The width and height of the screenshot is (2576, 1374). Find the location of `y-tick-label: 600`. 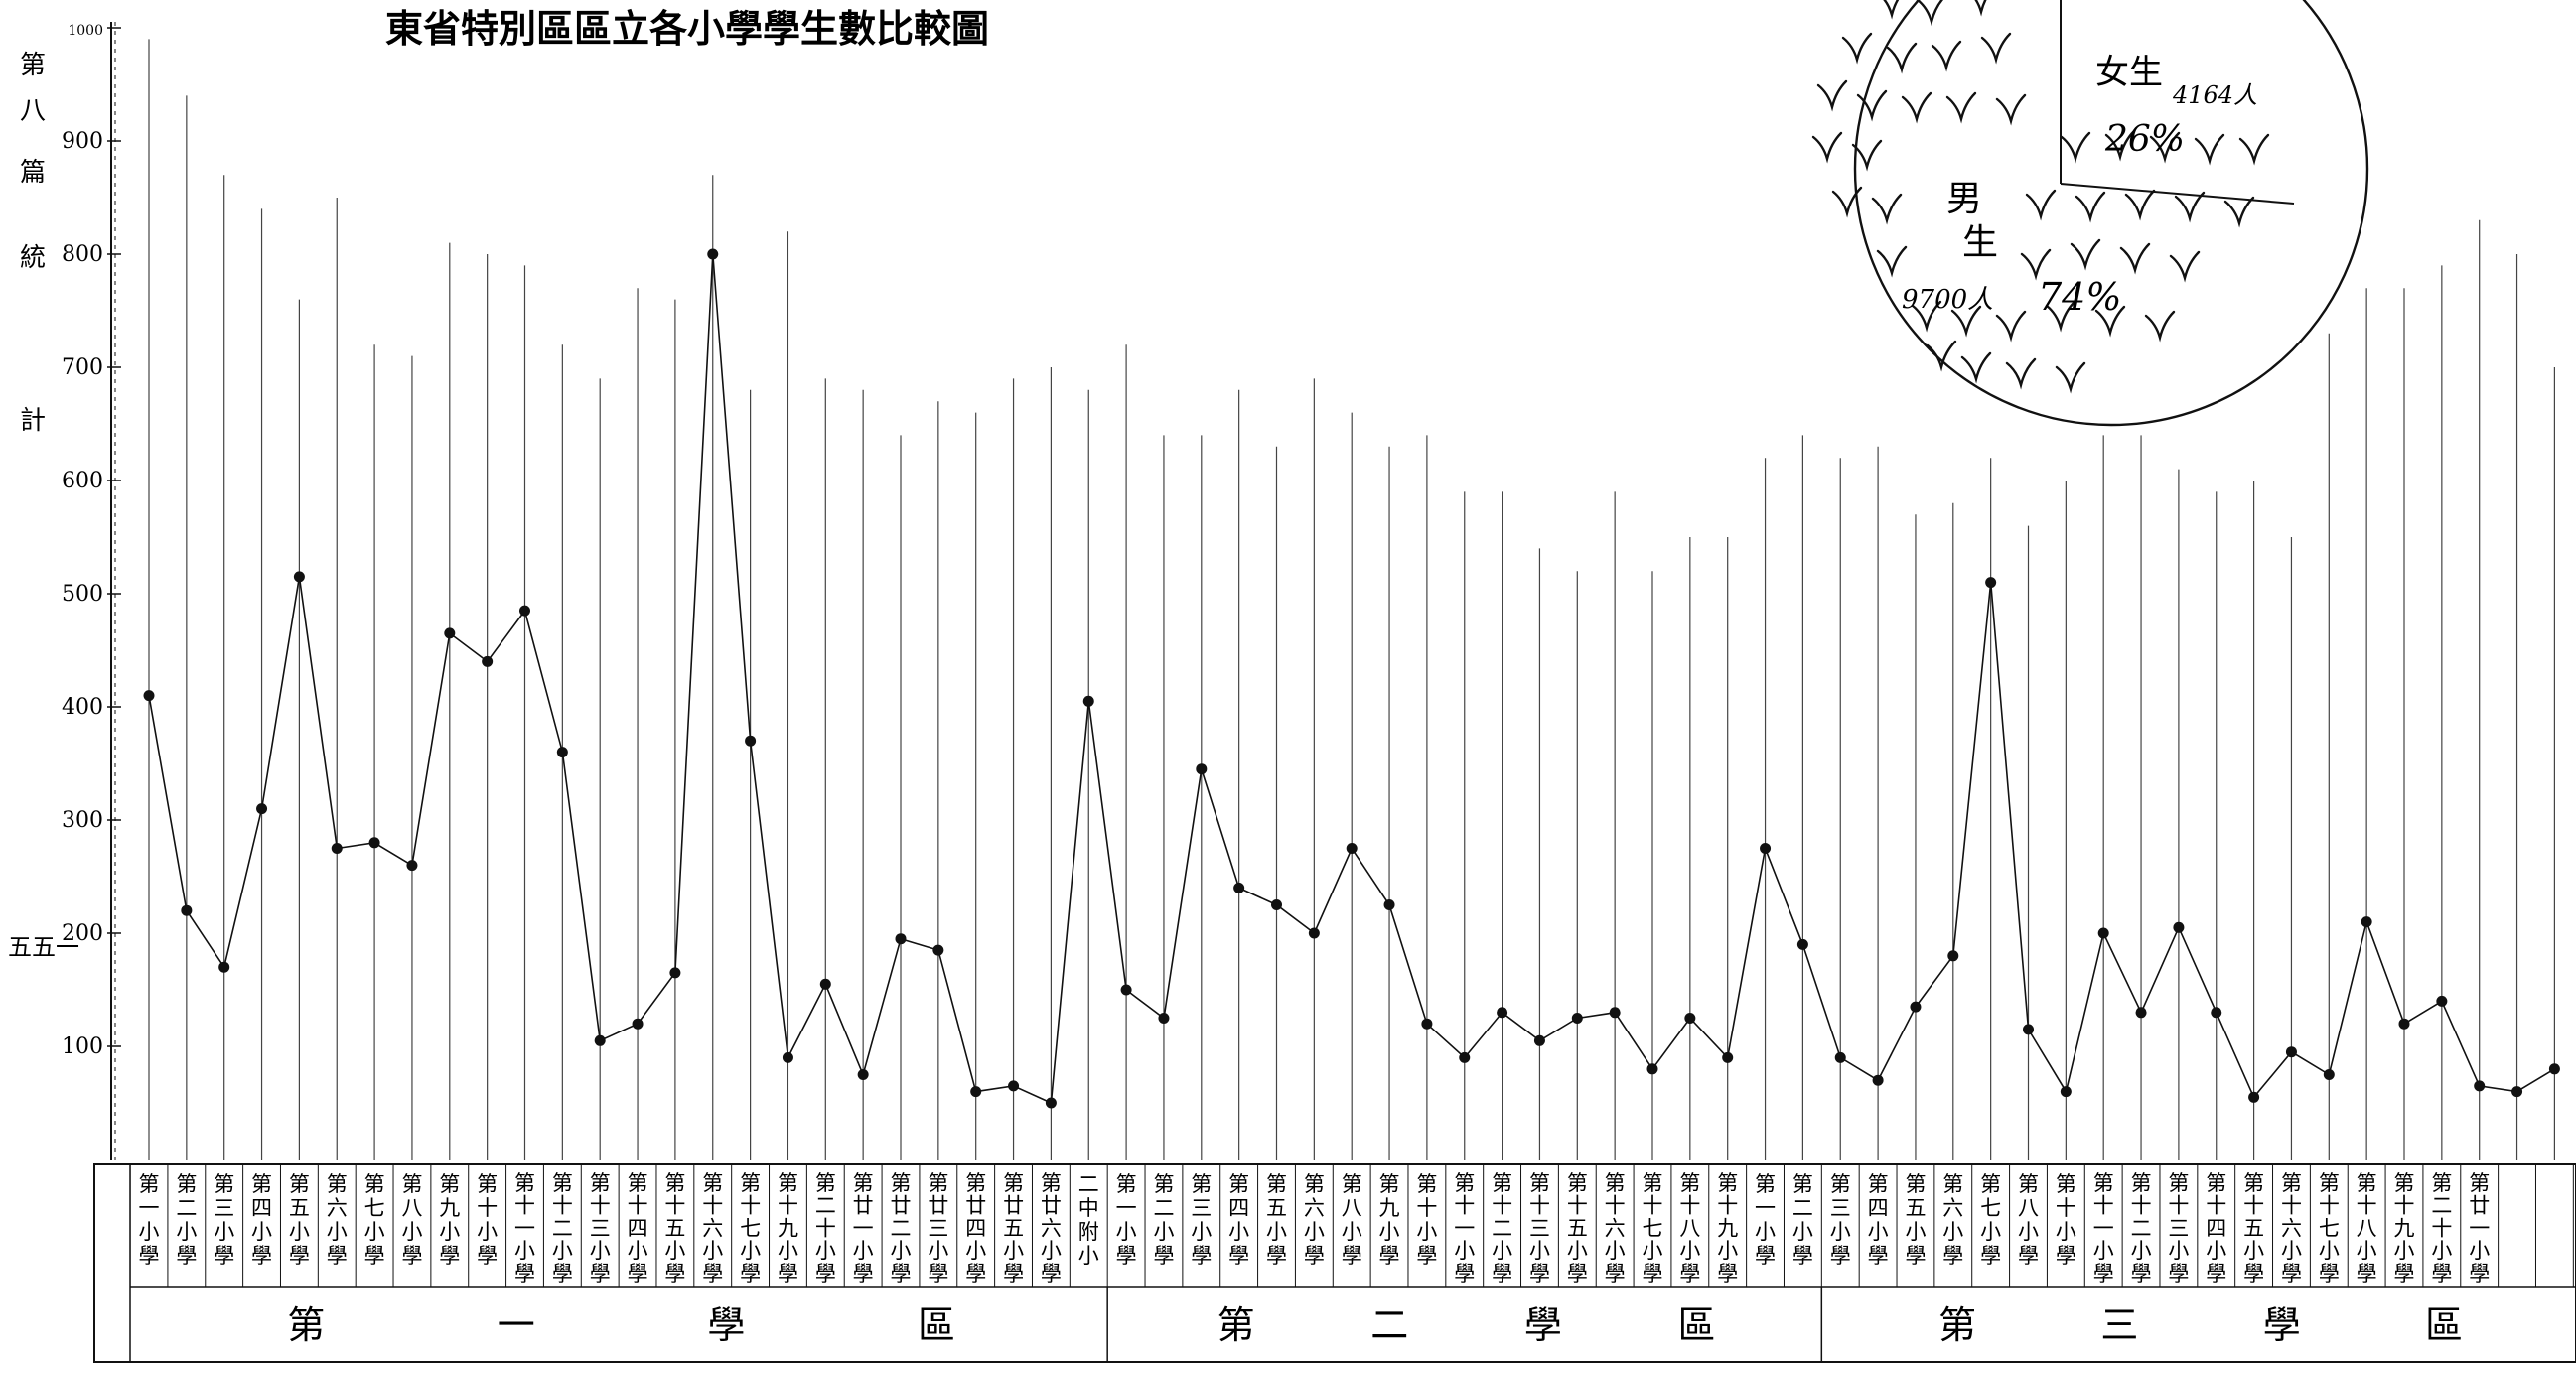

y-tick-label: 600 is located at coordinates (82, 481).